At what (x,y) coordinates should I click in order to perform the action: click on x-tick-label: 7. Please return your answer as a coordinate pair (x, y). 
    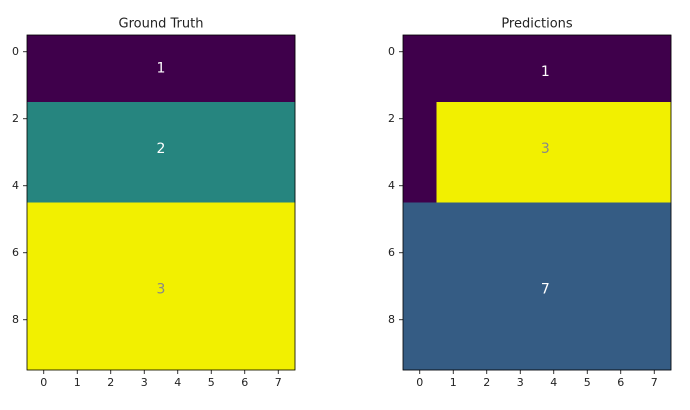
    Looking at the image, I should click on (278, 382).